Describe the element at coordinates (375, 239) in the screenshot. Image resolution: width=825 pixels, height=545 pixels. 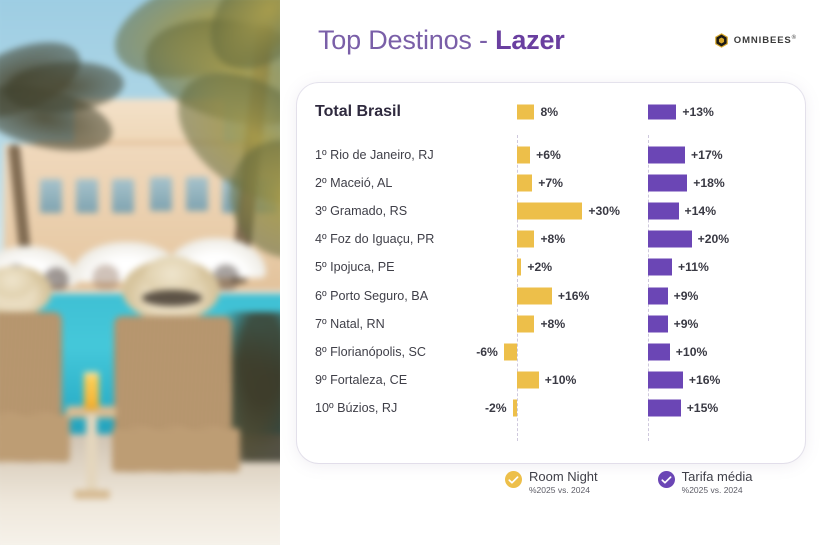
I see `chart-row-label: 4º Foz do Iguaçu, PR` at that location.